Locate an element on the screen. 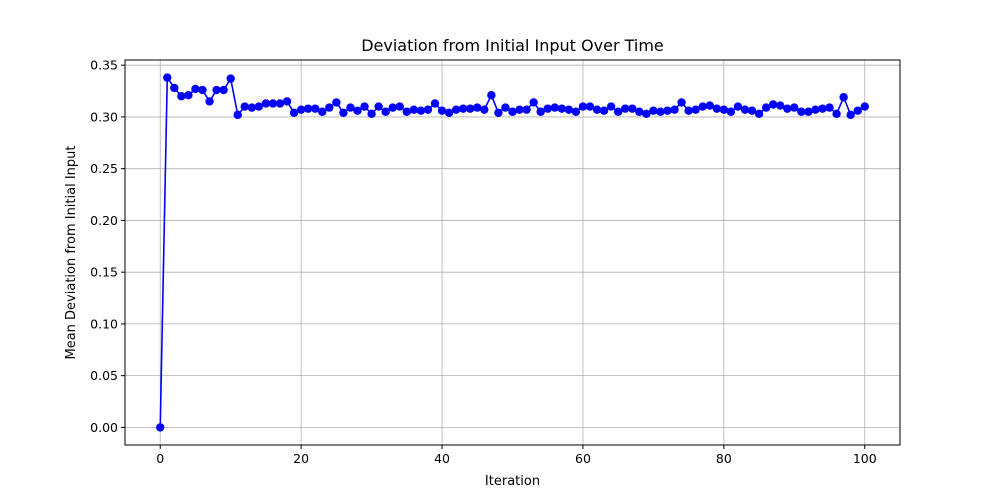 Image resolution: width=1000 pixels, height=500 pixels. y-tick-label: 0.35 is located at coordinates (104, 65).